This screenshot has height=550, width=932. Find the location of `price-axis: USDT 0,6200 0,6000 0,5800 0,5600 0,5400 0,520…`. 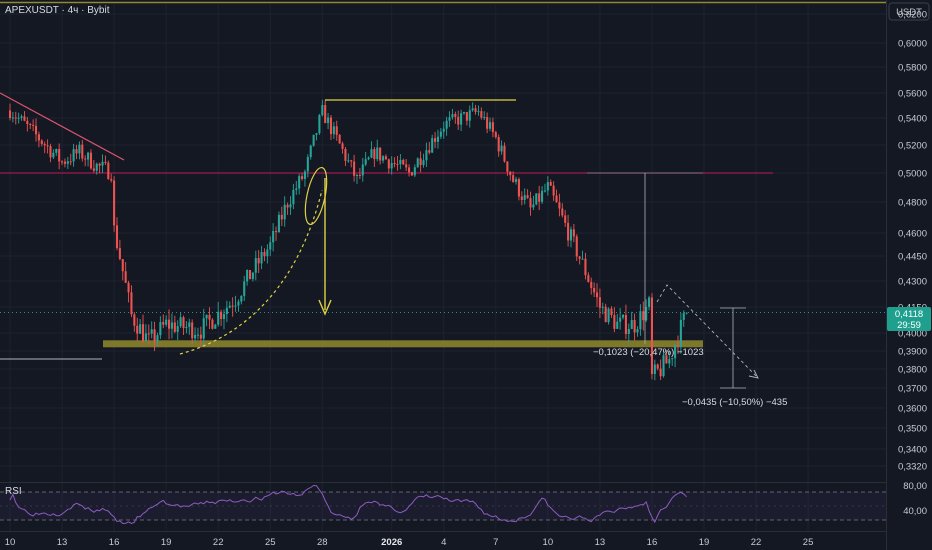

price-axis: USDT 0,6200 0,6000 0,5800 0,5600 0,5400 0,520… is located at coordinates (909, 275).